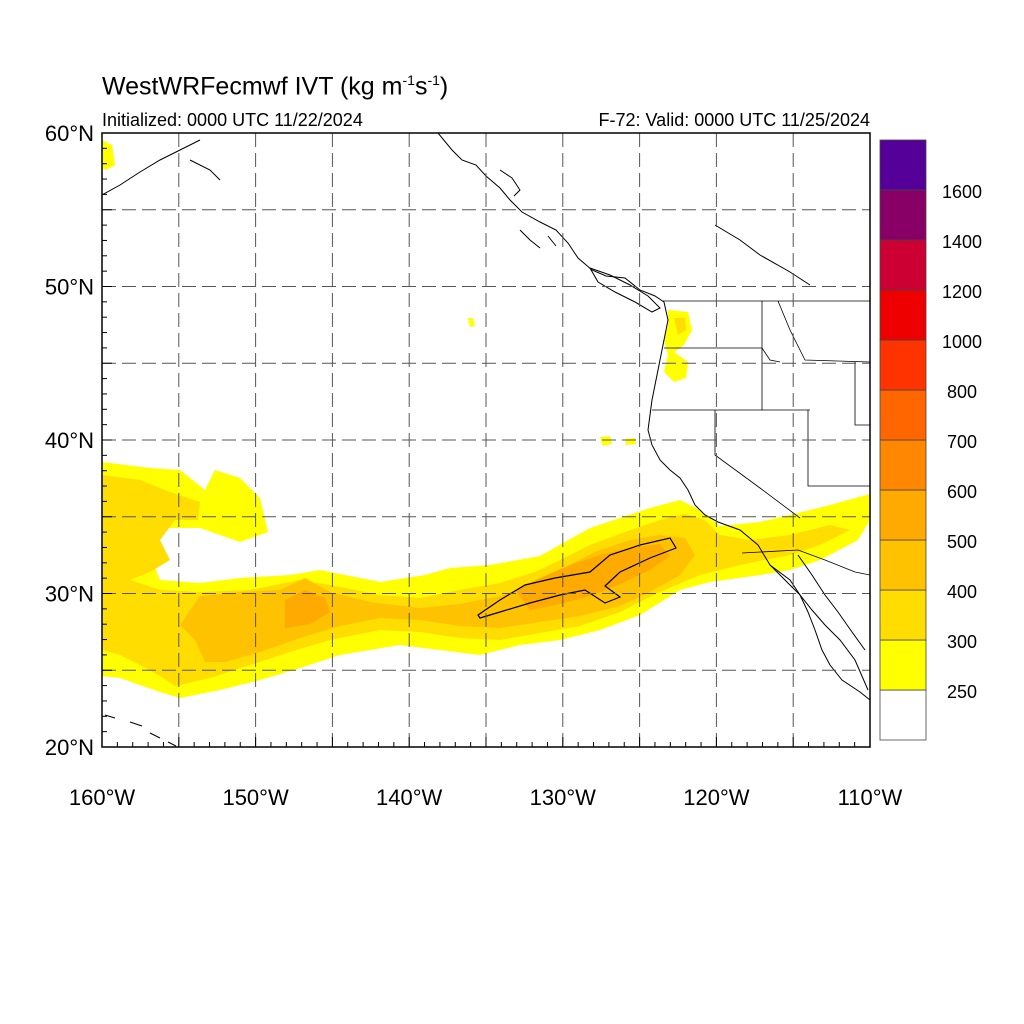 This screenshot has width=1024, height=1024. Describe the element at coordinates (838, 448) in the screenshot. I see `border-nv-ut` at that location.